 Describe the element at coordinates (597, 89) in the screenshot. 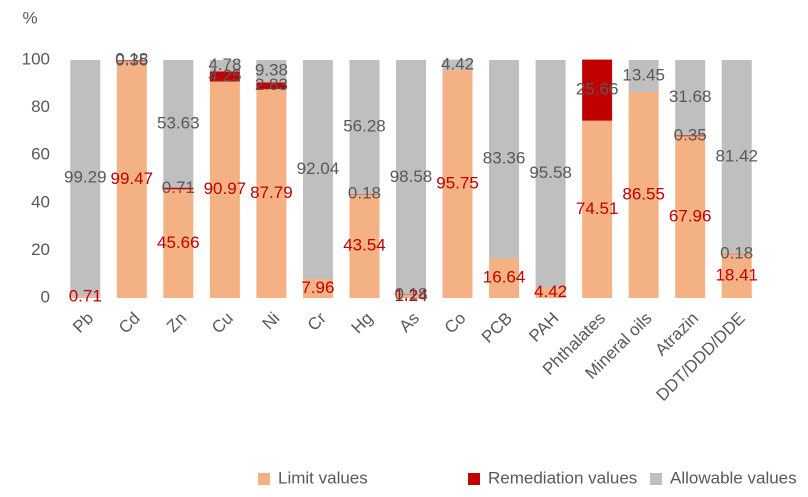

I see `data-label: 25.66` at that location.